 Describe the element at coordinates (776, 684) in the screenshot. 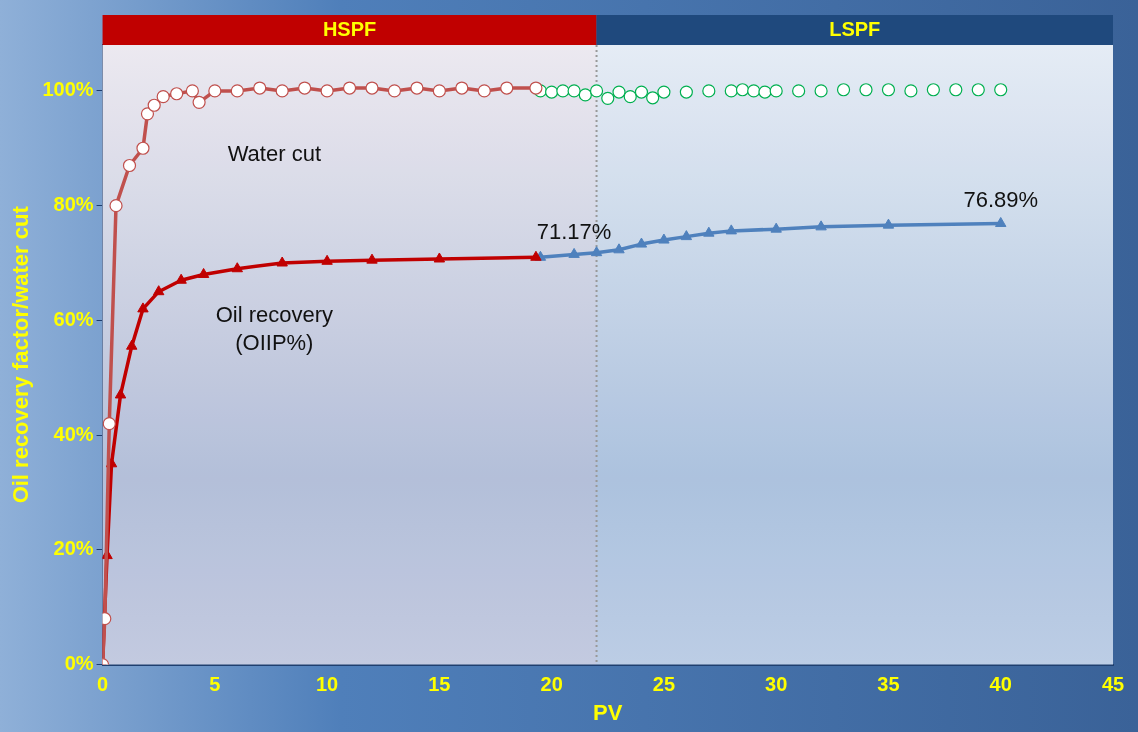

I see `x-tick-label: 30` at that location.